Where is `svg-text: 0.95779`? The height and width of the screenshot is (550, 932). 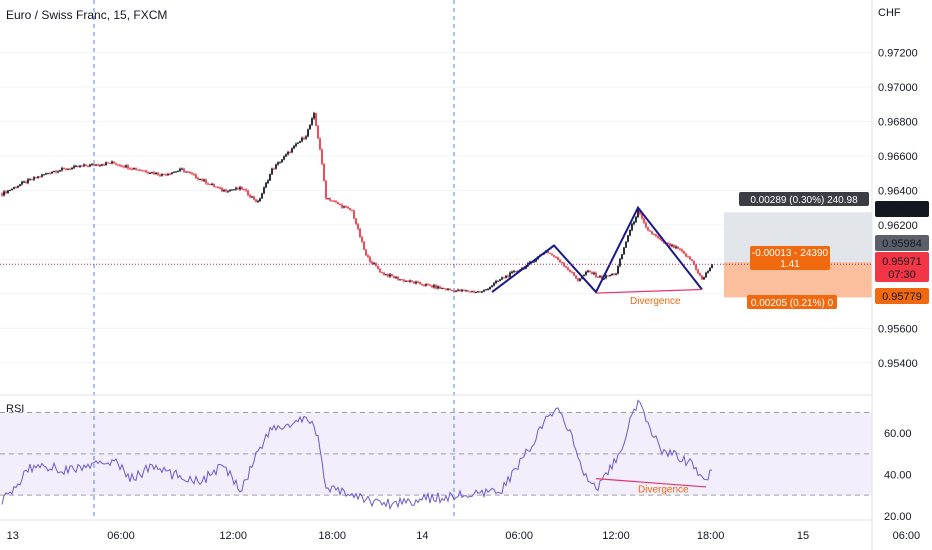
svg-text: 0.95779 is located at coordinates (902, 297).